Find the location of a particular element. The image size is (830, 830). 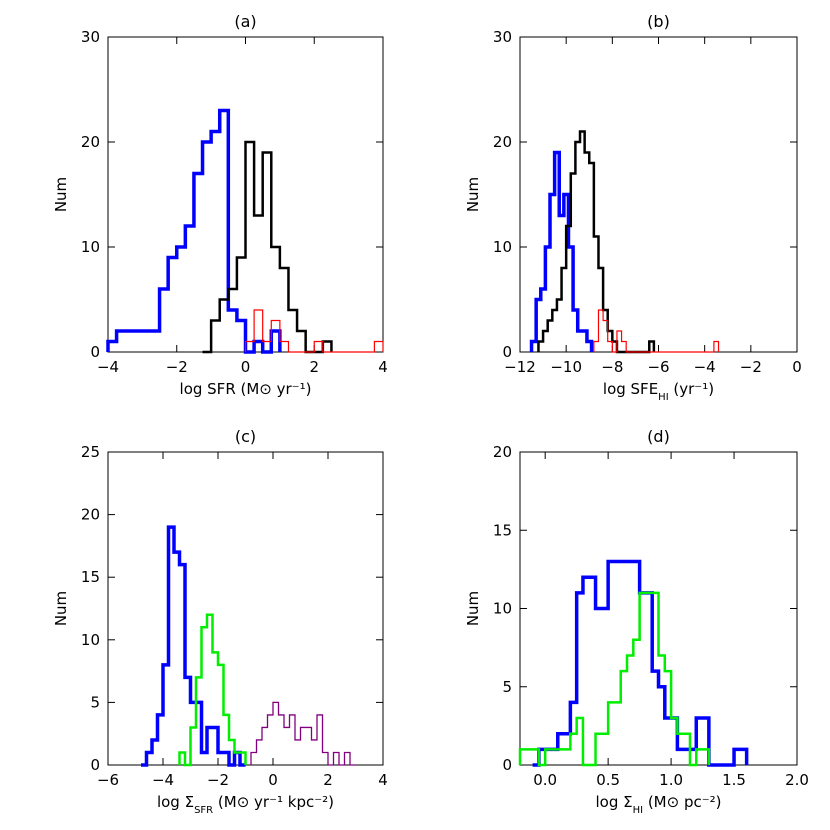

y-tick-label: 25 is located at coordinates (90, 452).